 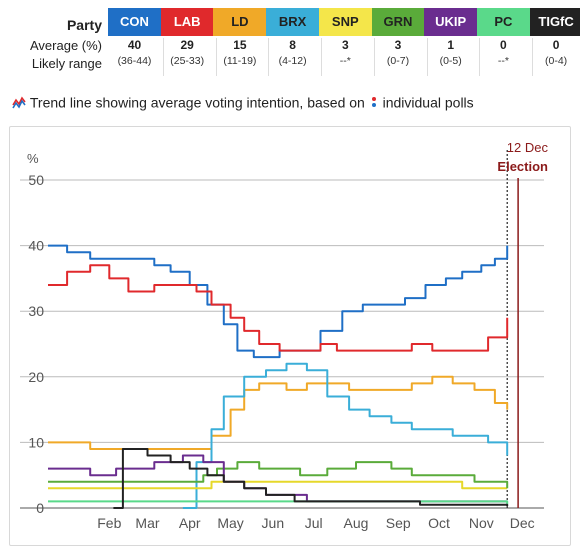 I want to click on party-column-grn: GRN 3 (0-7), so click(x=399, y=42).